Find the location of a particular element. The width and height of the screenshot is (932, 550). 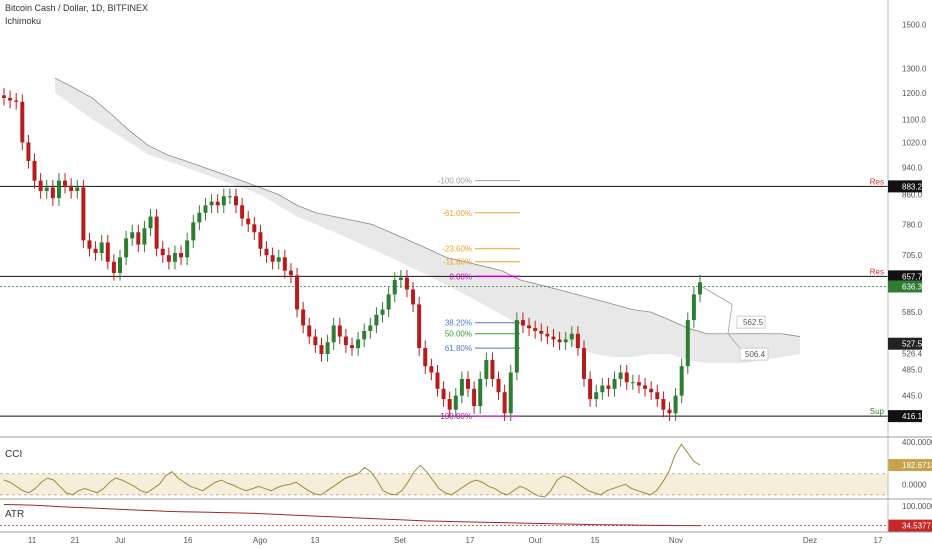

level-price-tag: 883.2 is located at coordinates (912, 186).